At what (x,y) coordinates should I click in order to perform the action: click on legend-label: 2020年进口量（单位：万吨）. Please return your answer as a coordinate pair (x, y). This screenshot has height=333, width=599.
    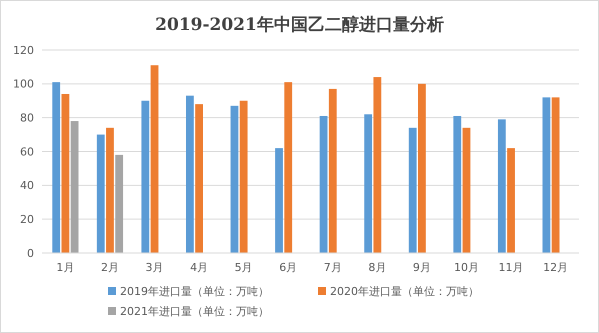
    Looking at the image, I should click on (404, 291).